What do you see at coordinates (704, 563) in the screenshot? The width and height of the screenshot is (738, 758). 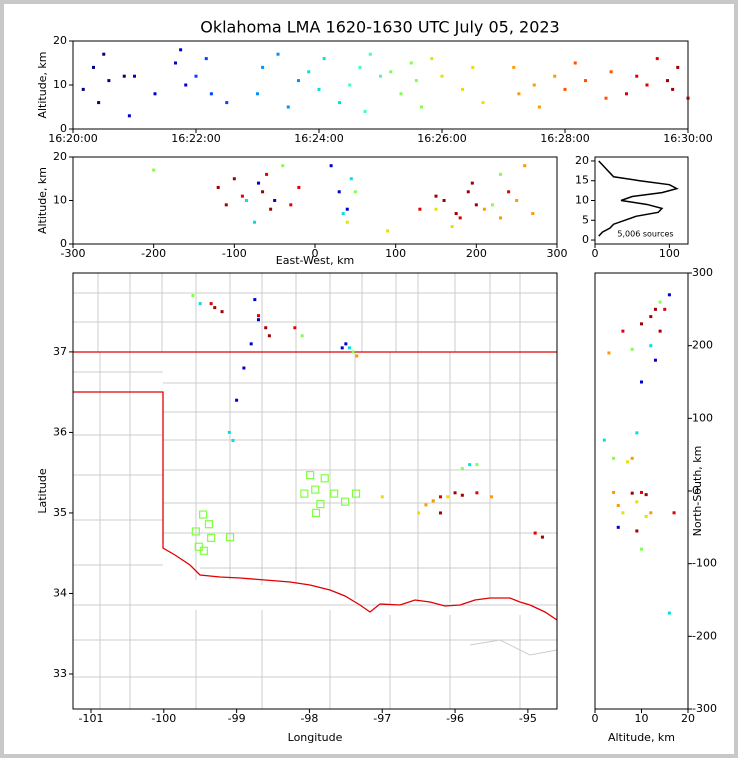 I see `y-tick-label: -100` at bounding box center [704, 563].